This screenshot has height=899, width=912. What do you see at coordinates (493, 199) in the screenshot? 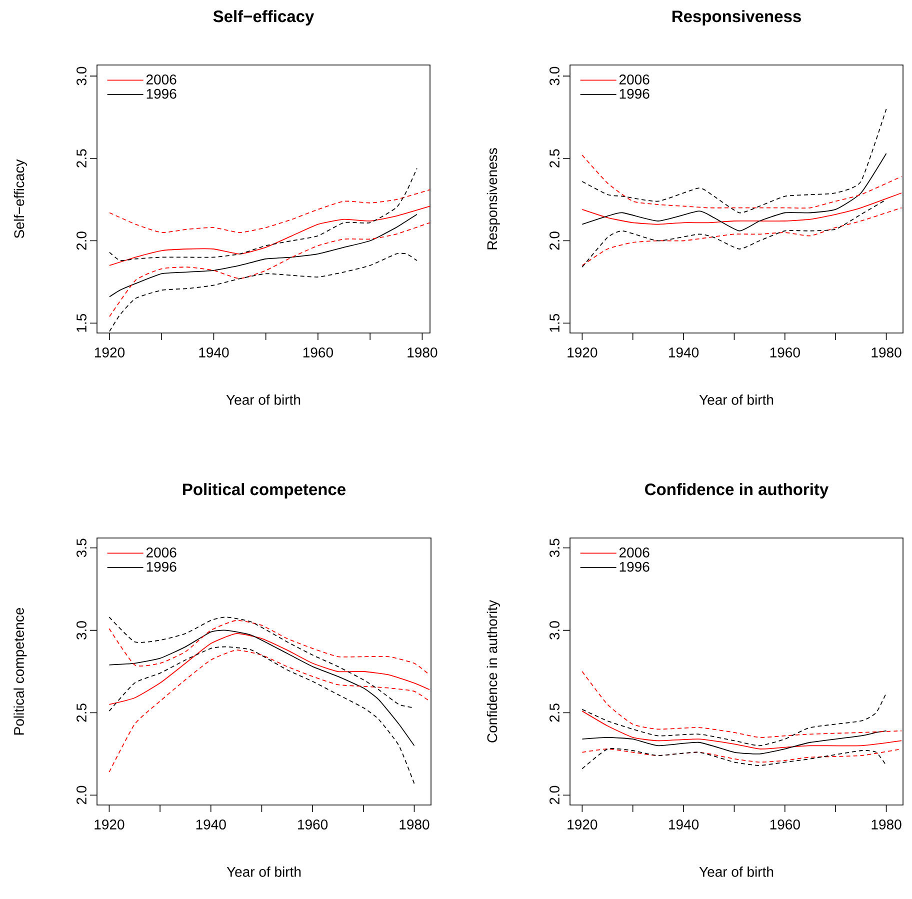
I see `y-axis-title: Responsiveness` at bounding box center [493, 199].